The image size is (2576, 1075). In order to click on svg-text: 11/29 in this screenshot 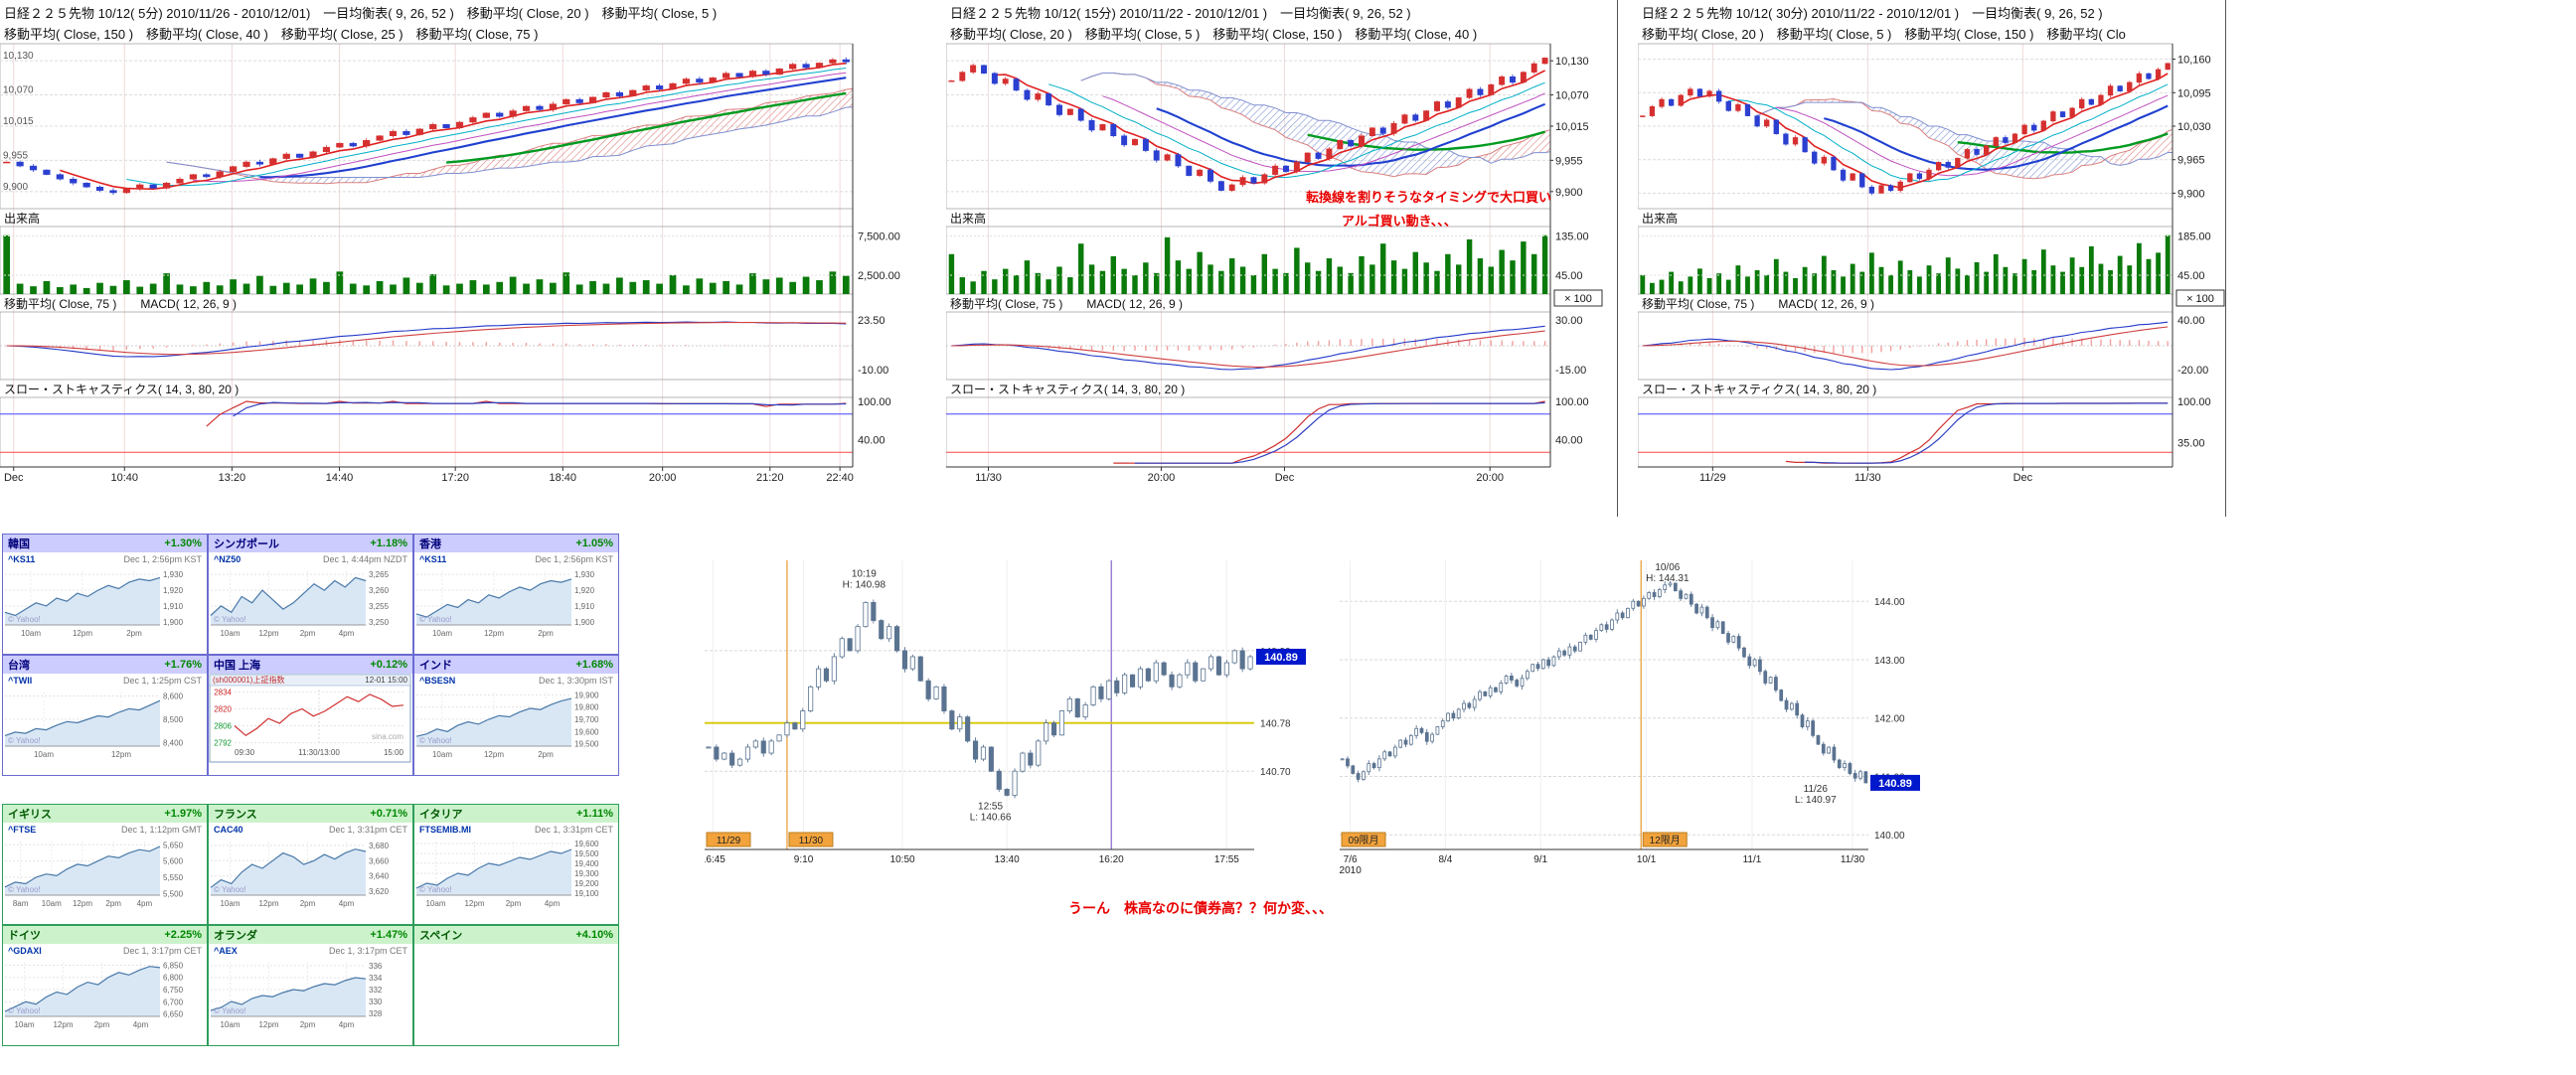, I will do `click(1712, 478)`.